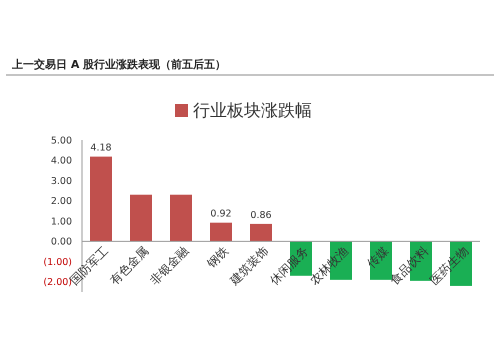 The width and height of the screenshot is (500, 362). What do you see at coordinates (61, 161) in the screenshot?
I see `y-tick-label: 4.00` at bounding box center [61, 161].